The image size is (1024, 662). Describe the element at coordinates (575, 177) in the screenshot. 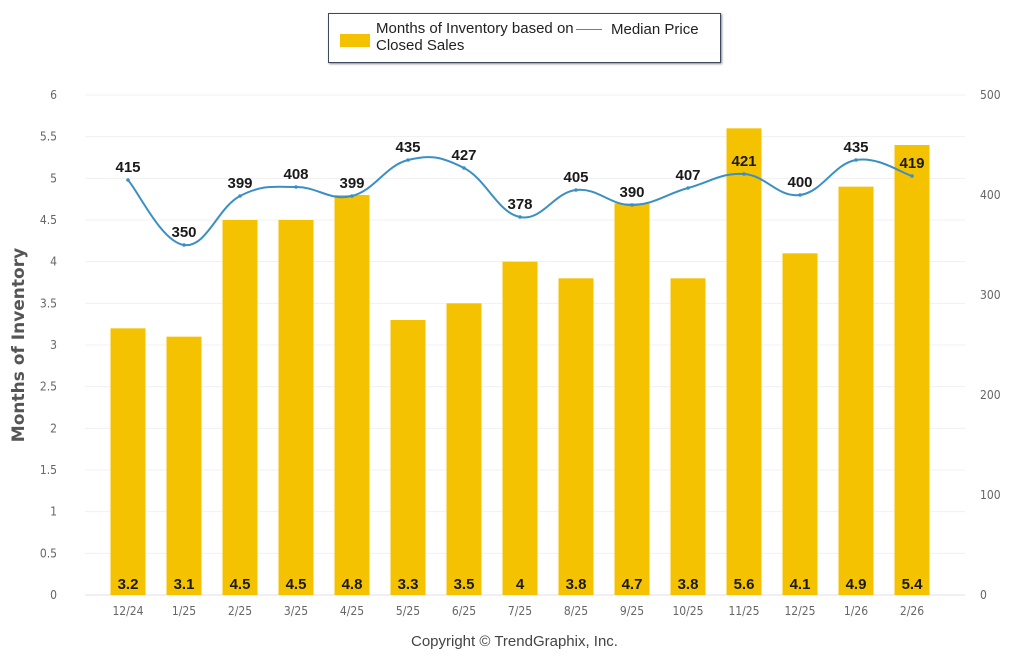

I see `line-data-label: 405` at that location.